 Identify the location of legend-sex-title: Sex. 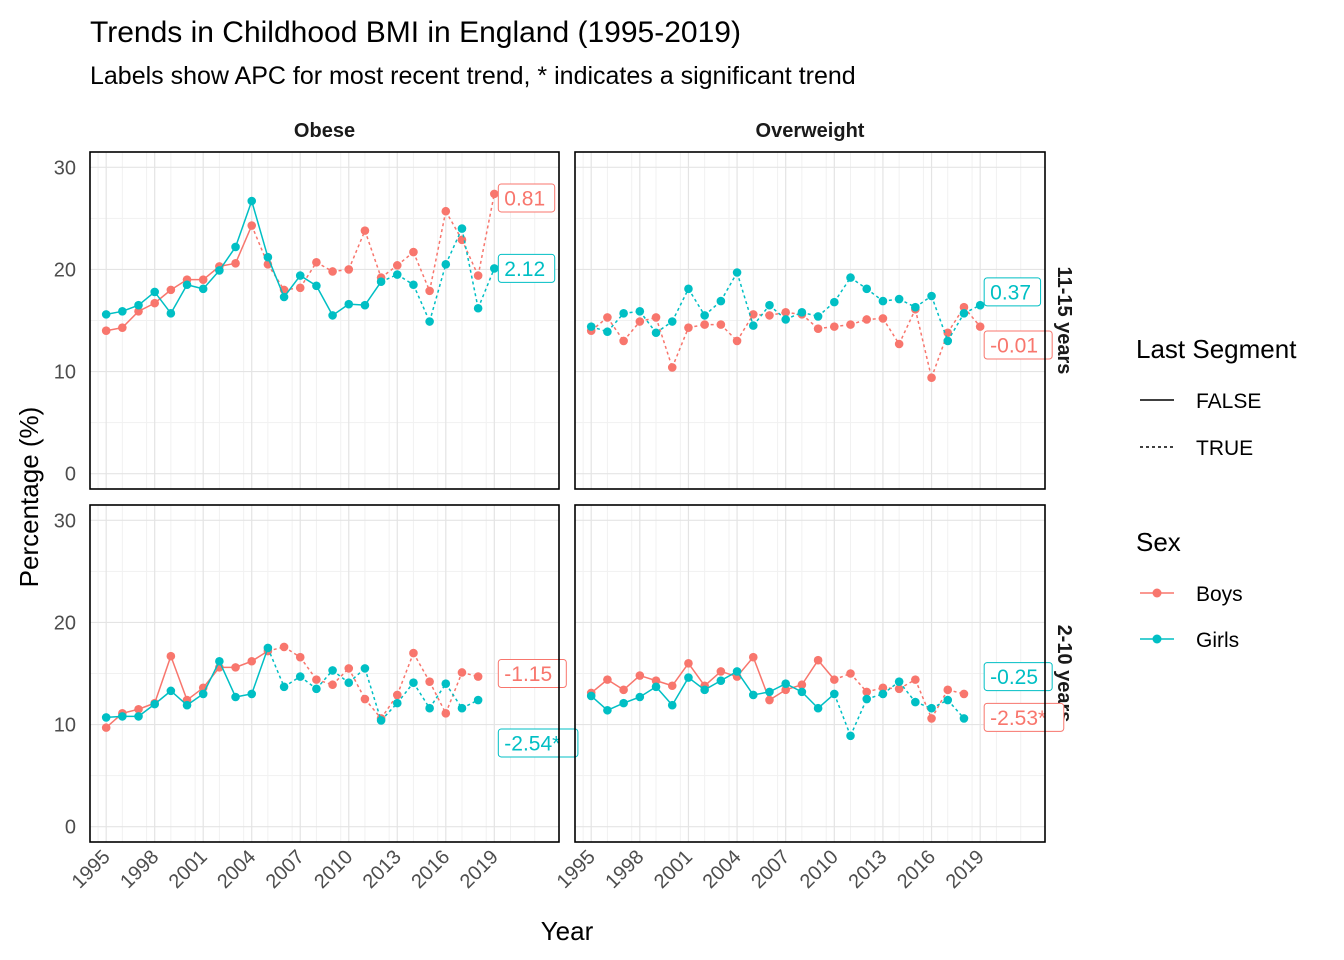
(1158, 542).